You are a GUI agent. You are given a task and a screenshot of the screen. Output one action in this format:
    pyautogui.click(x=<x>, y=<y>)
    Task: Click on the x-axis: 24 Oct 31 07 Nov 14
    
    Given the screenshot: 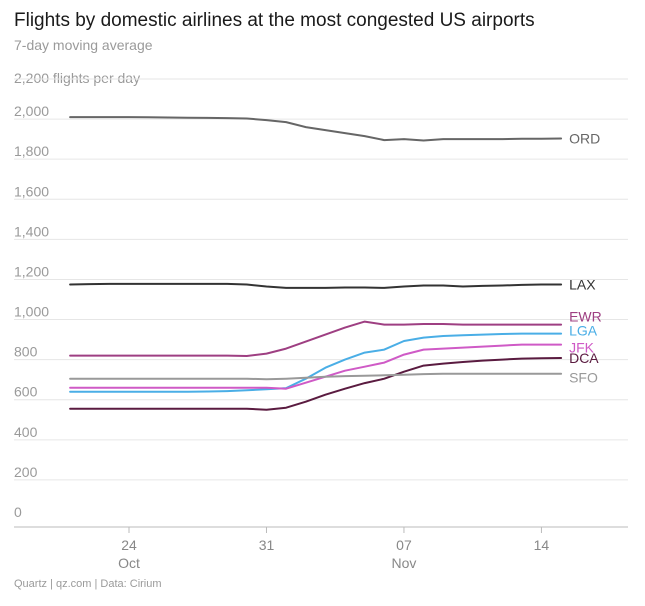 What is the action you would take?
    pyautogui.click(x=321, y=548)
    